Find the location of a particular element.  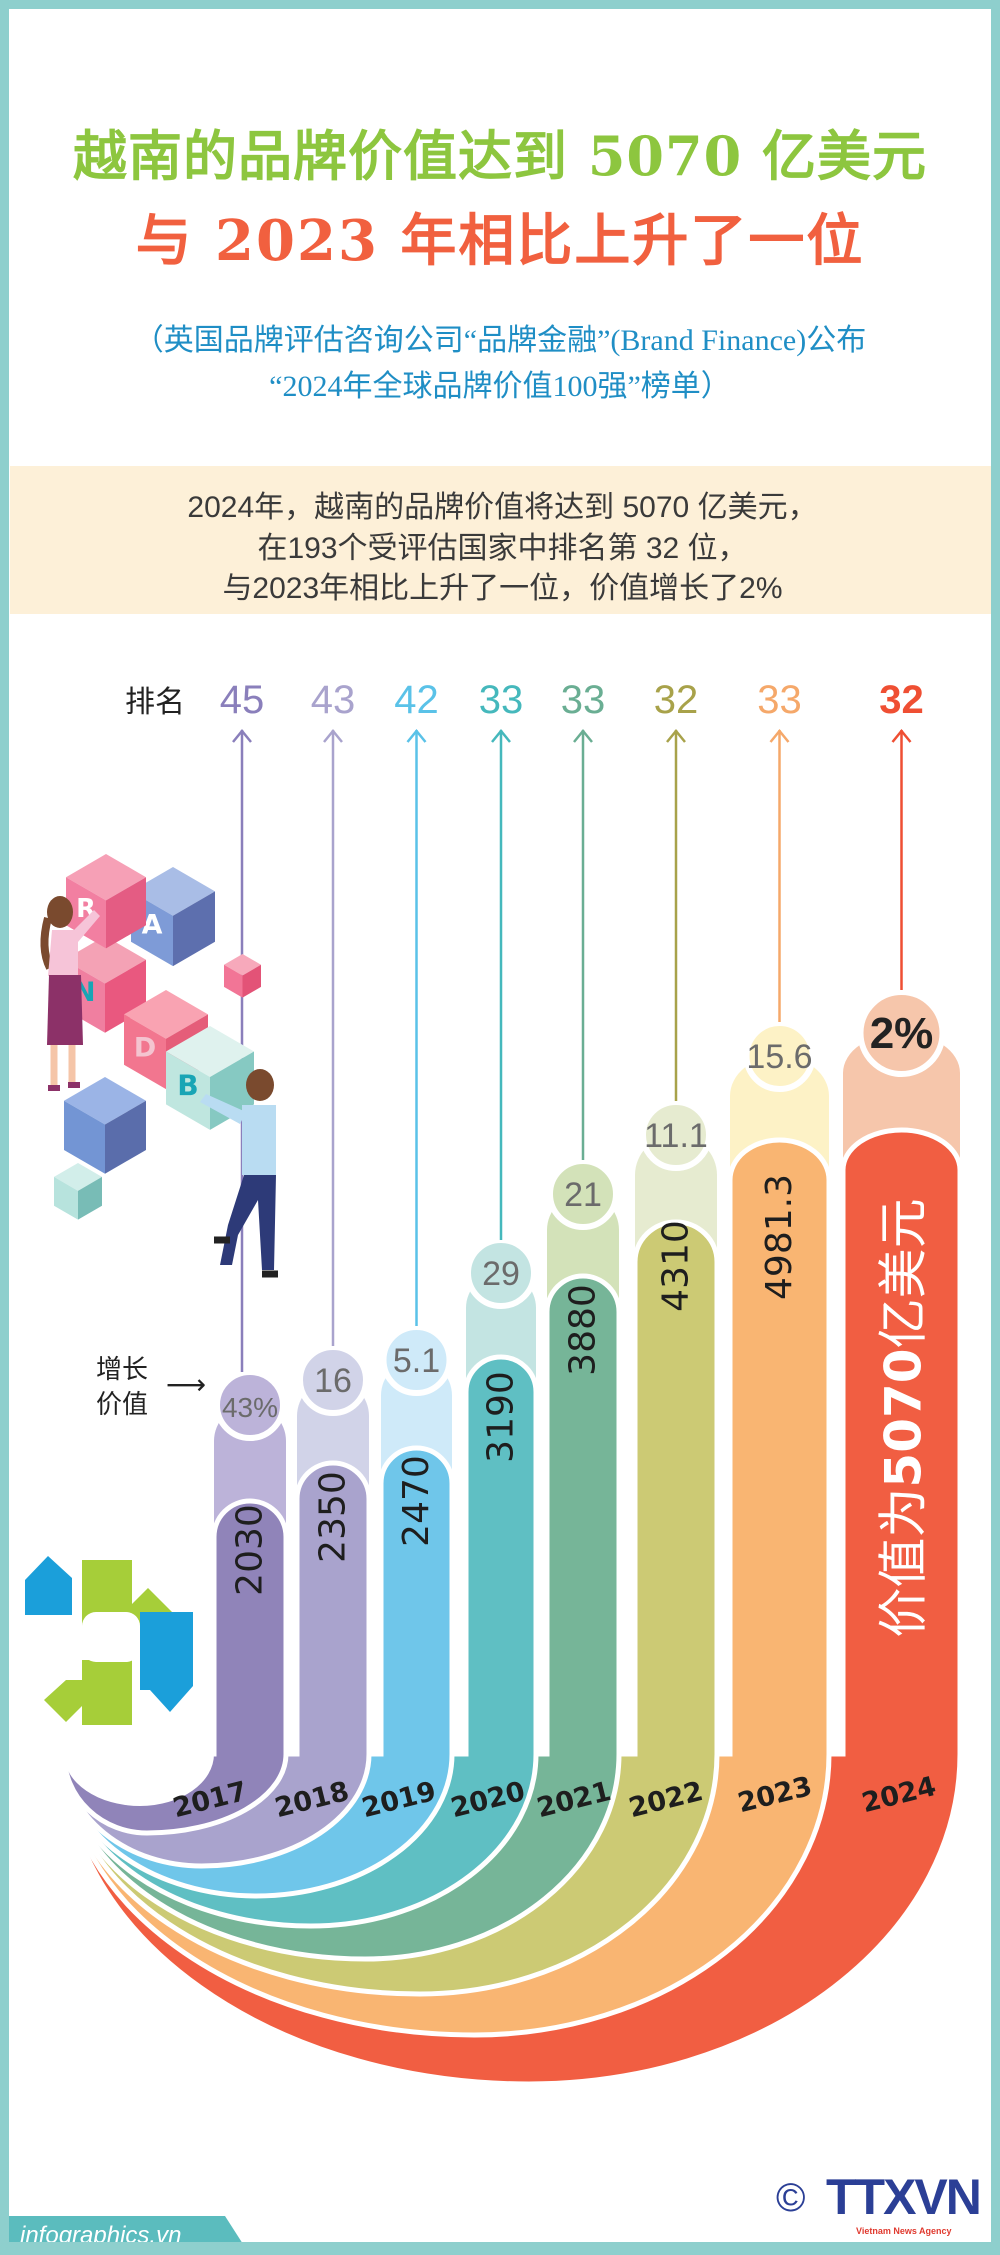

brand-value-label: 4310 is located at coordinates (676, 1266).